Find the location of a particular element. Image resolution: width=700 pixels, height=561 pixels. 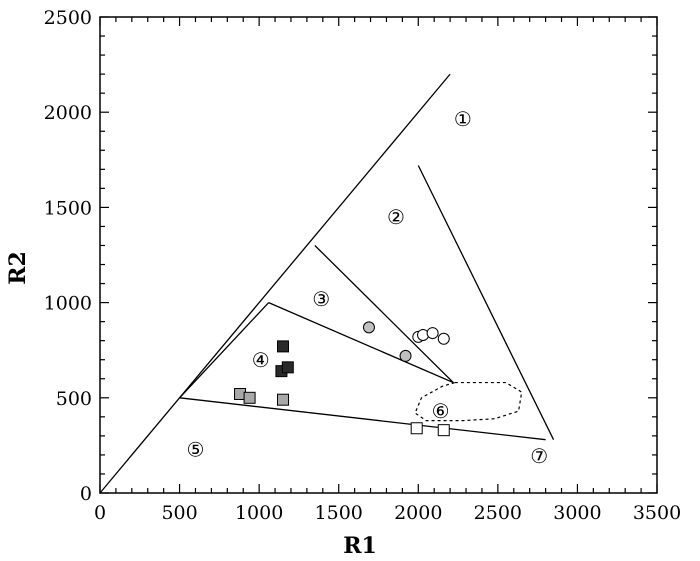

y-axis-title: R2 is located at coordinates (18, 268).